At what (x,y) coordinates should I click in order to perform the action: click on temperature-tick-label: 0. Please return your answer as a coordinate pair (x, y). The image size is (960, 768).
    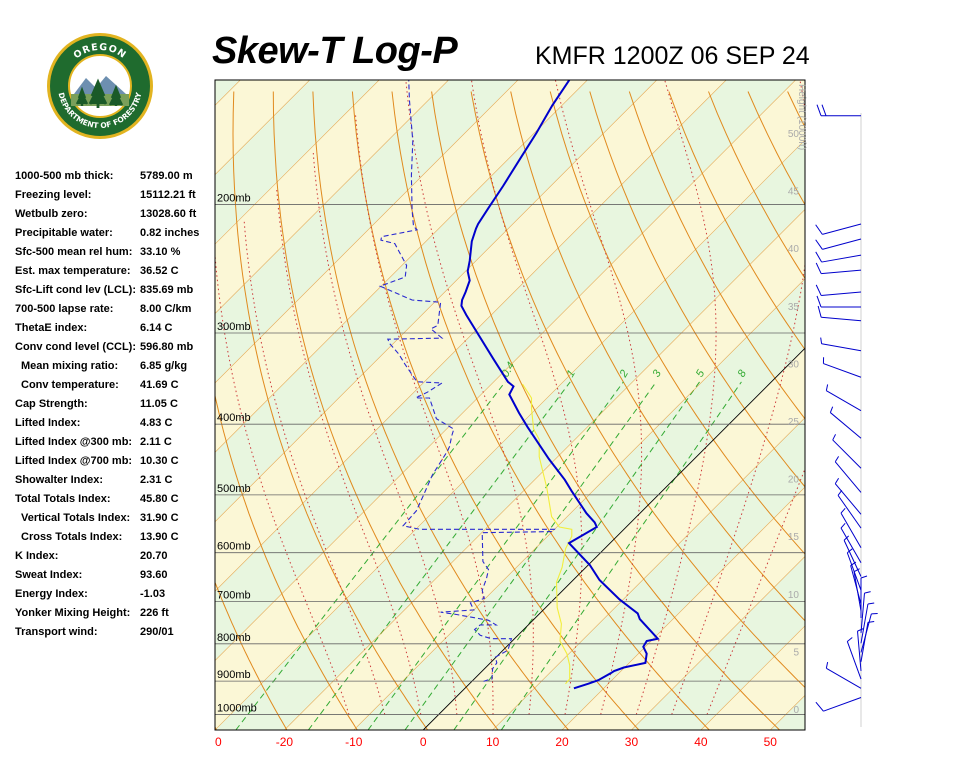
    Looking at the image, I should click on (423, 742).